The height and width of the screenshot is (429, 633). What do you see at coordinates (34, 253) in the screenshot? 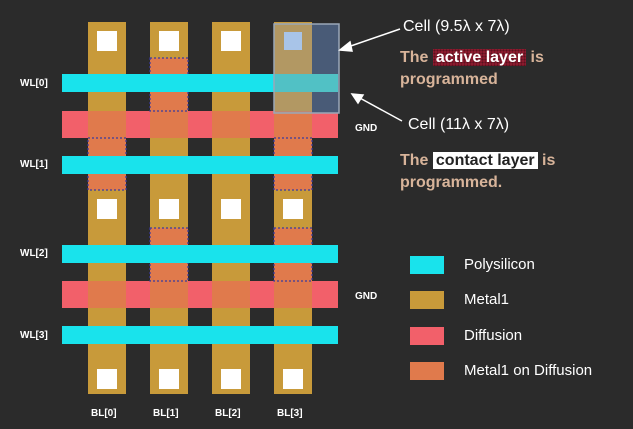
I see `wordline-label-2: WL[2]` at bounding box center [34, 253].